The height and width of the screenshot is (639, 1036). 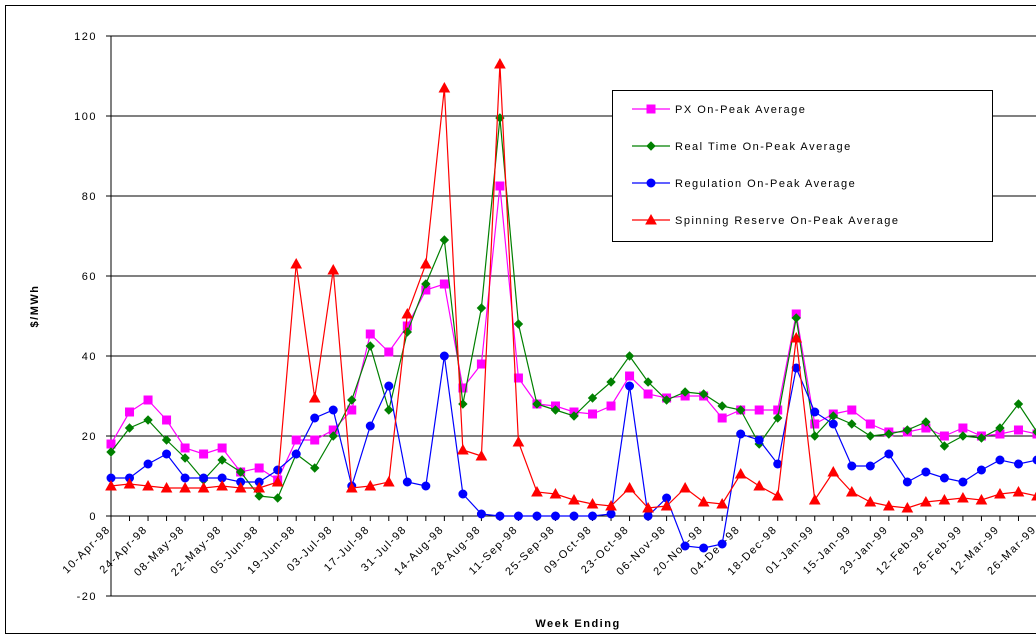 I want to click on y-tick-label: 60, so click(x=89, y=277).